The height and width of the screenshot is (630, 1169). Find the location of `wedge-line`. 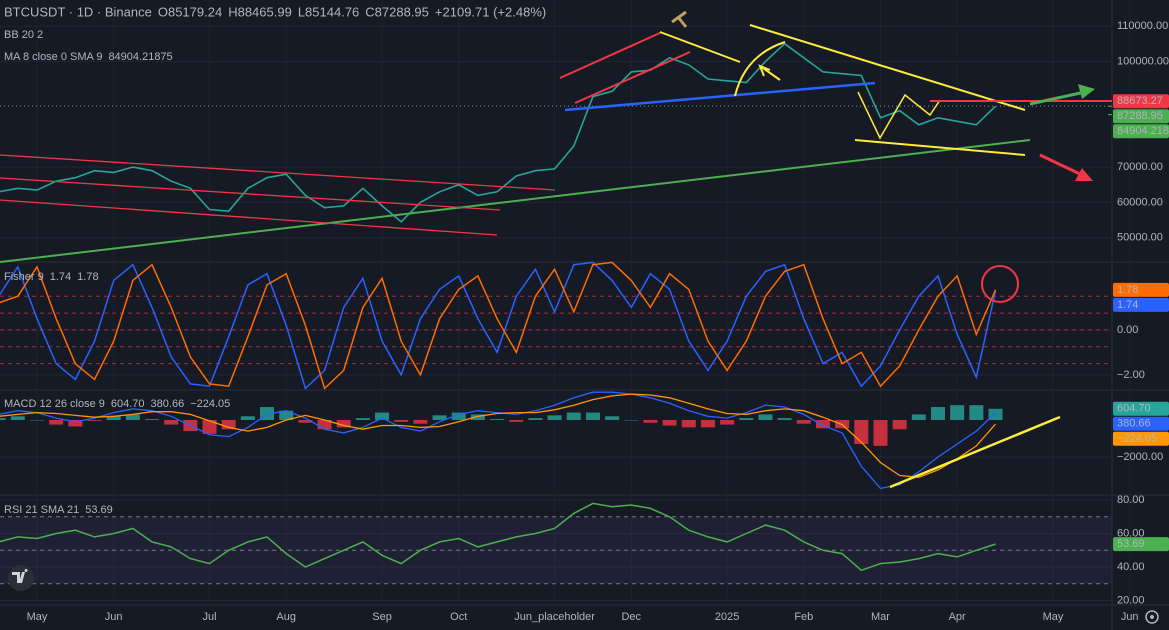

wedge-line is located at coordinates (940, 147).